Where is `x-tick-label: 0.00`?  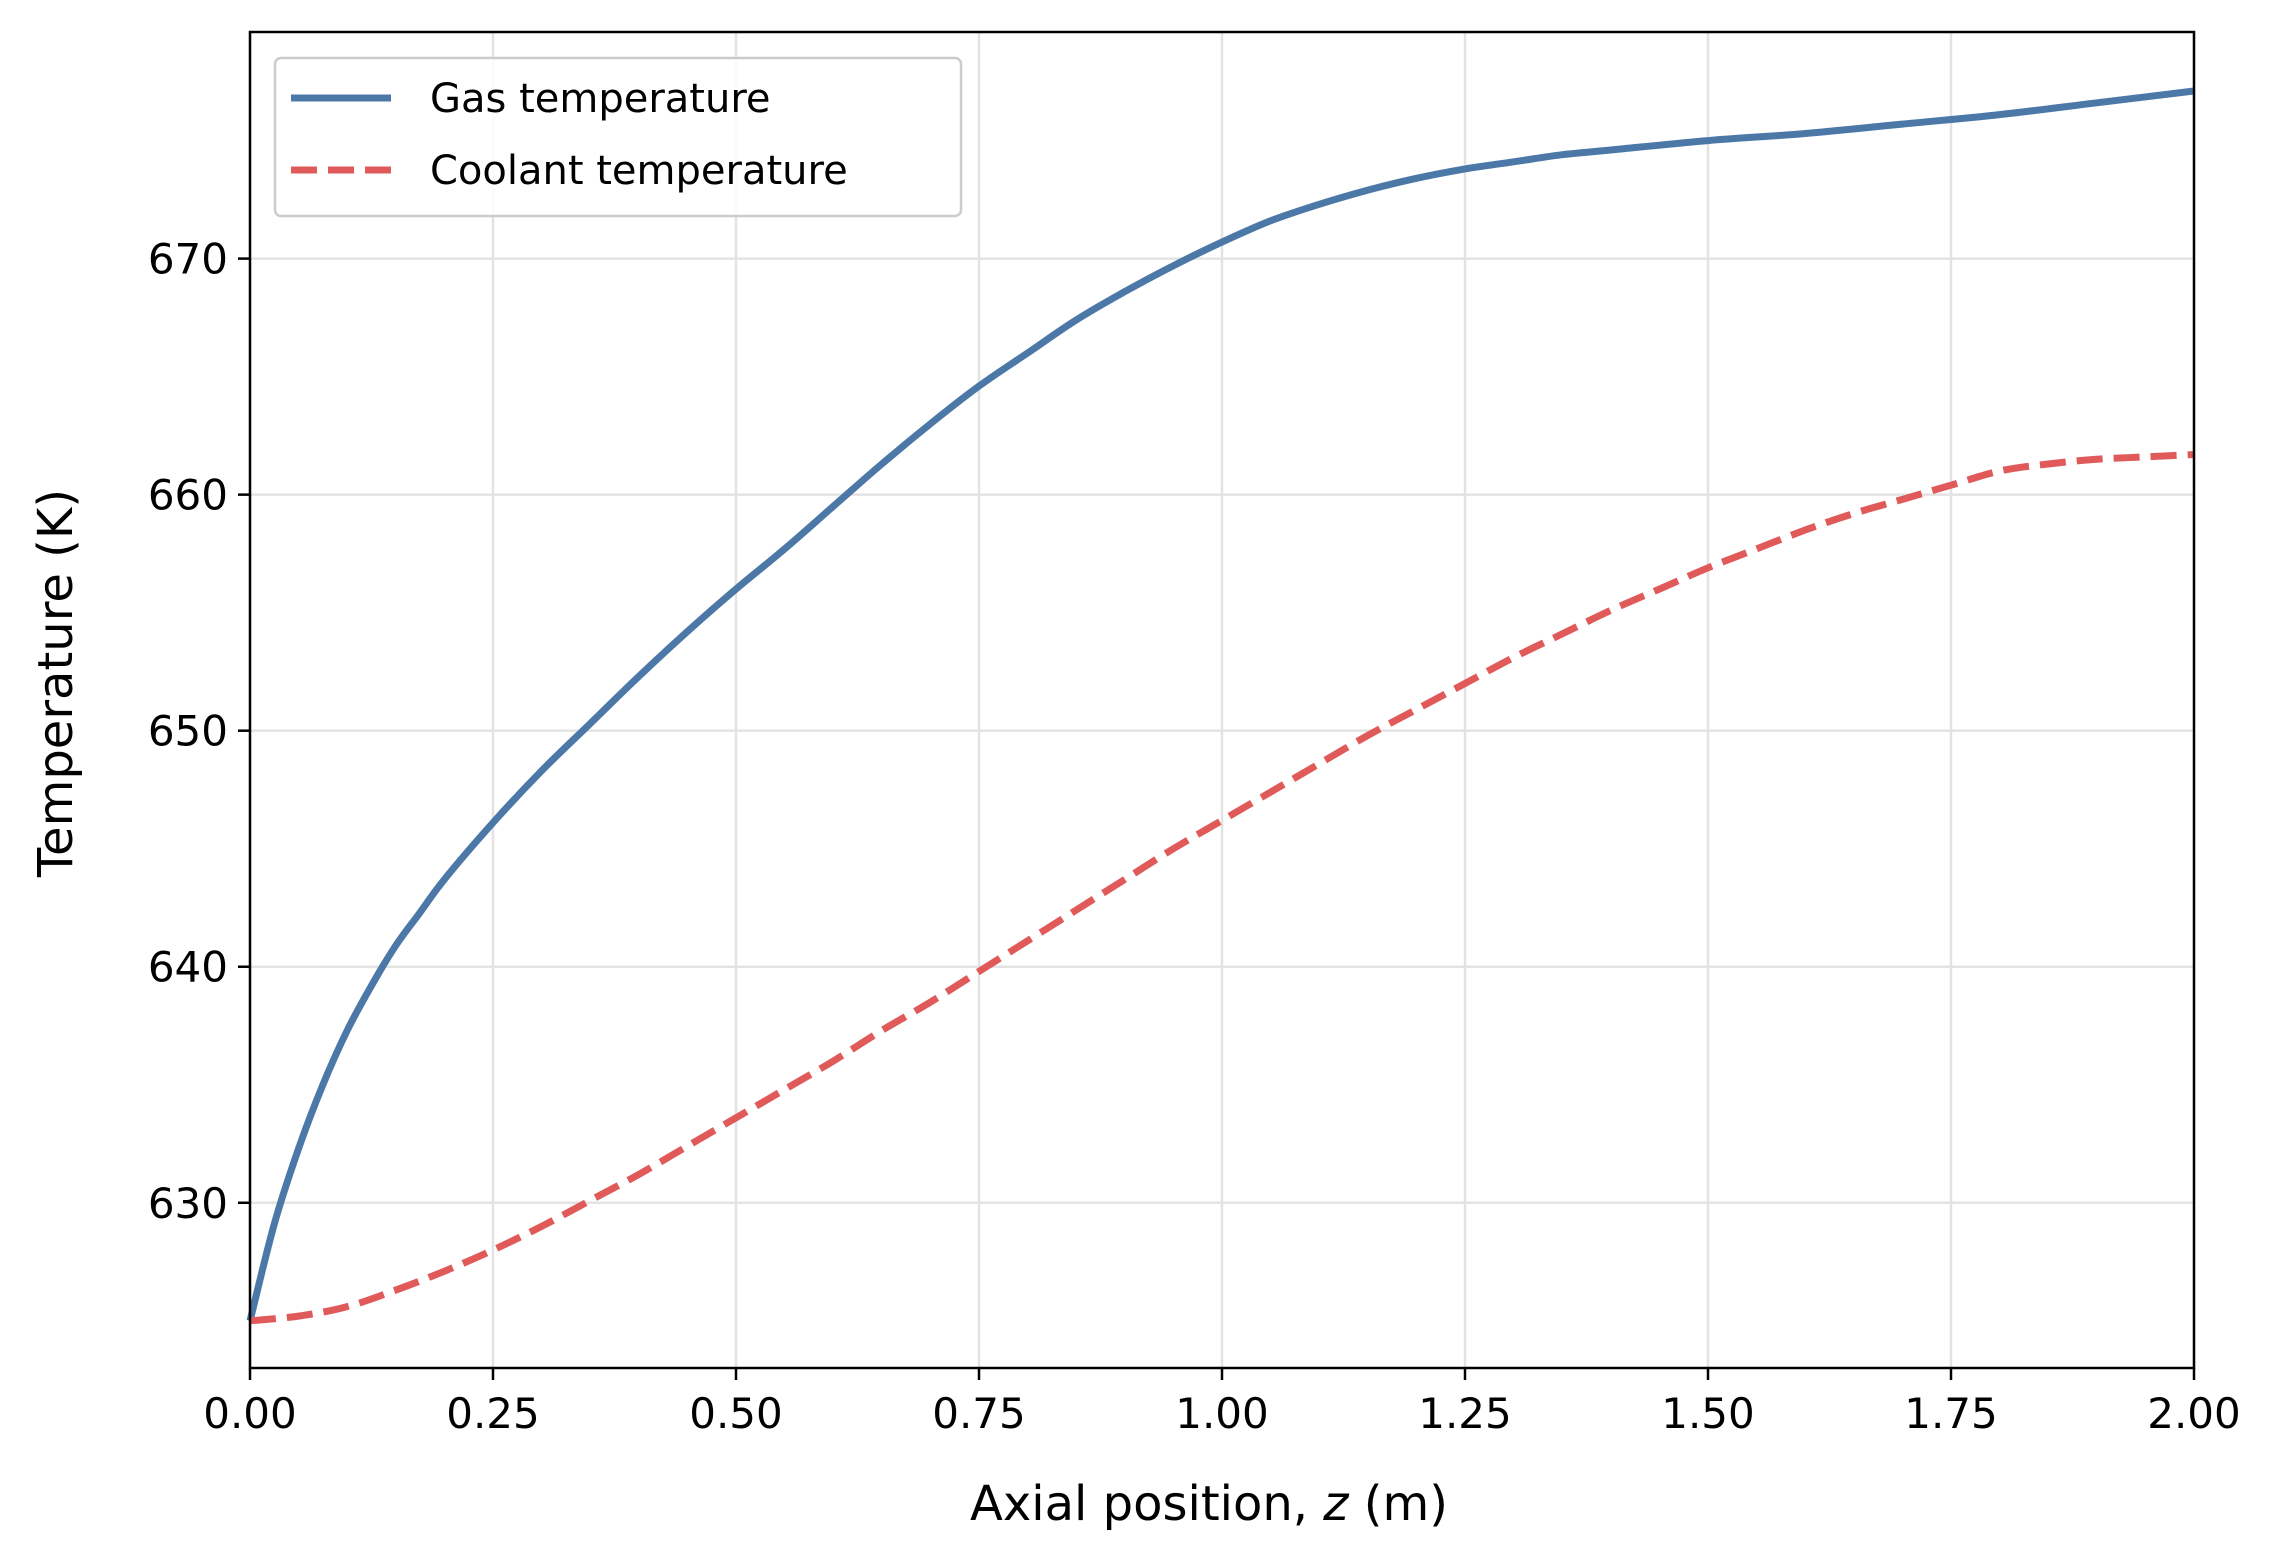 x-tick-label: 0.00 is located at coordinates (250, 1413).